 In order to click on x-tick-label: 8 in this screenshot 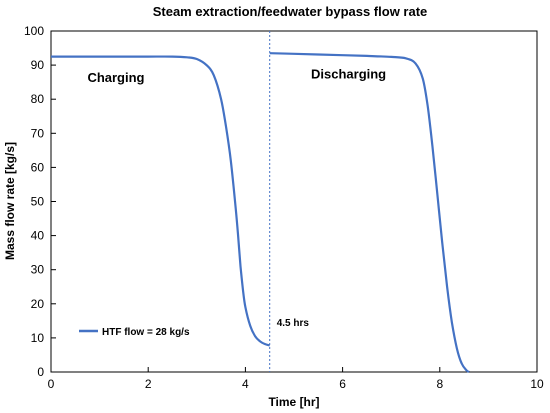, I will do `click(439, 384)`.